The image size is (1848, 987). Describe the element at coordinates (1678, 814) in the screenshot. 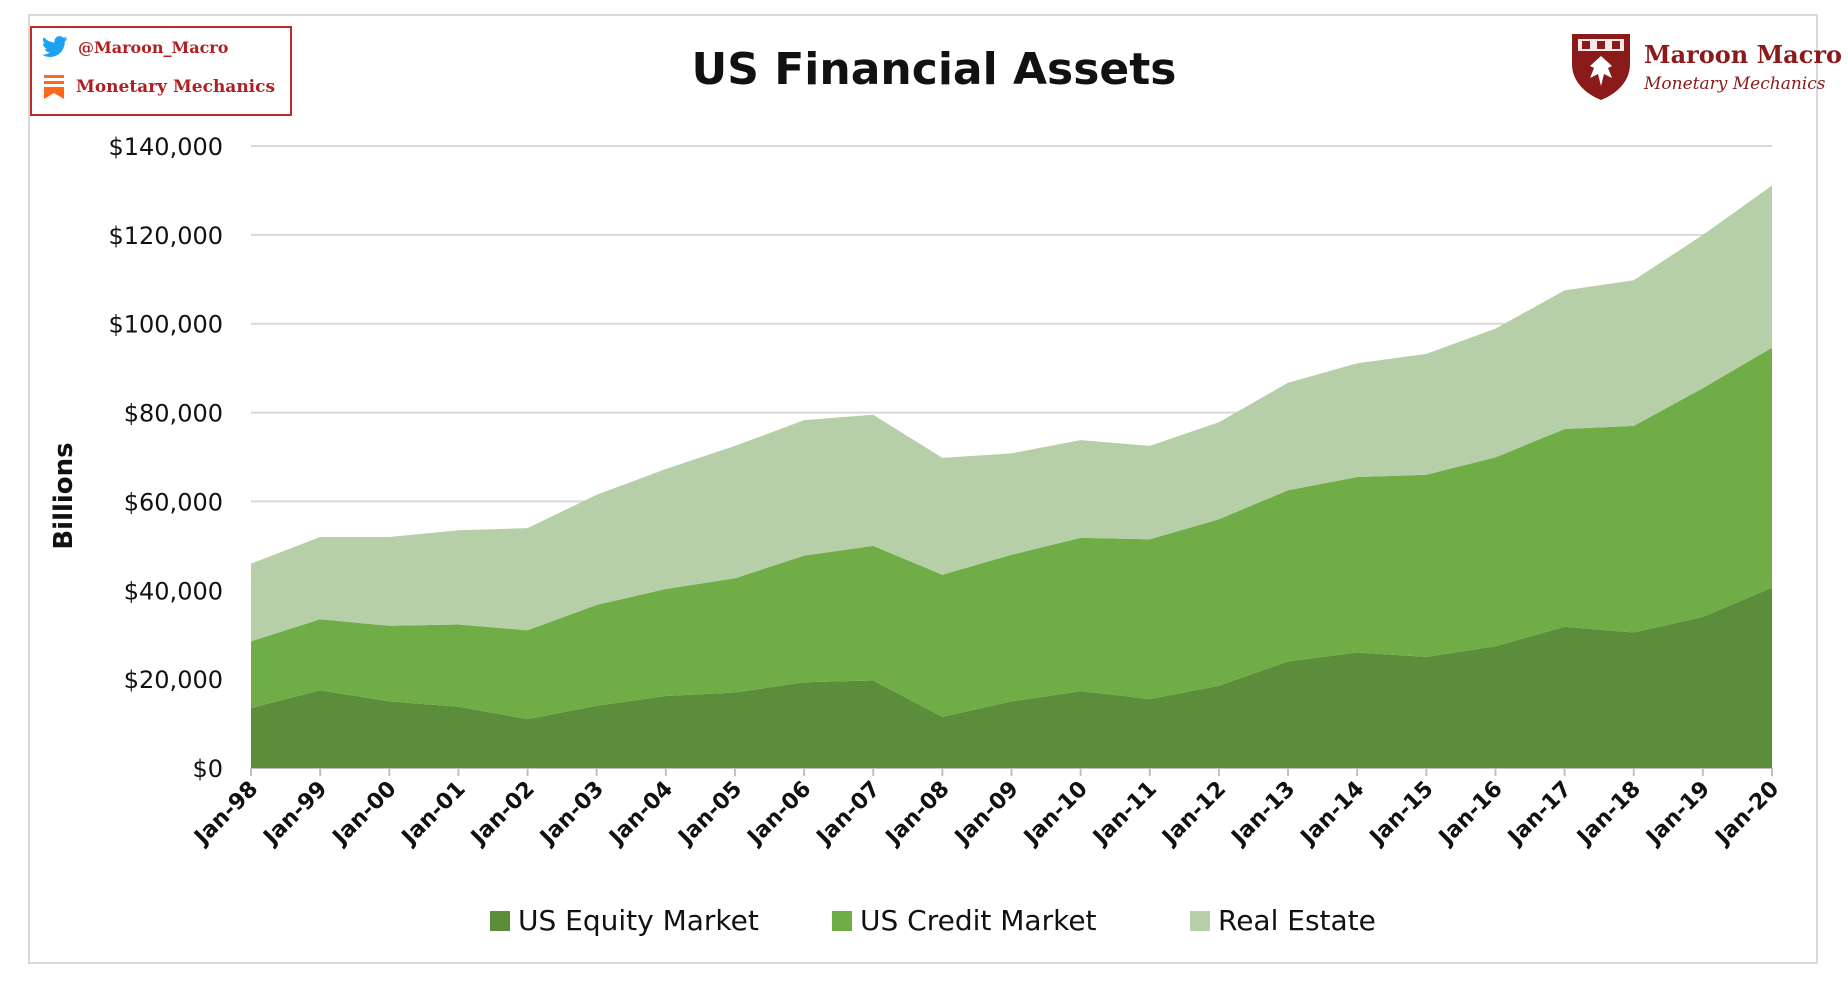

I see `x-tick-label: Jan-19` at that location.